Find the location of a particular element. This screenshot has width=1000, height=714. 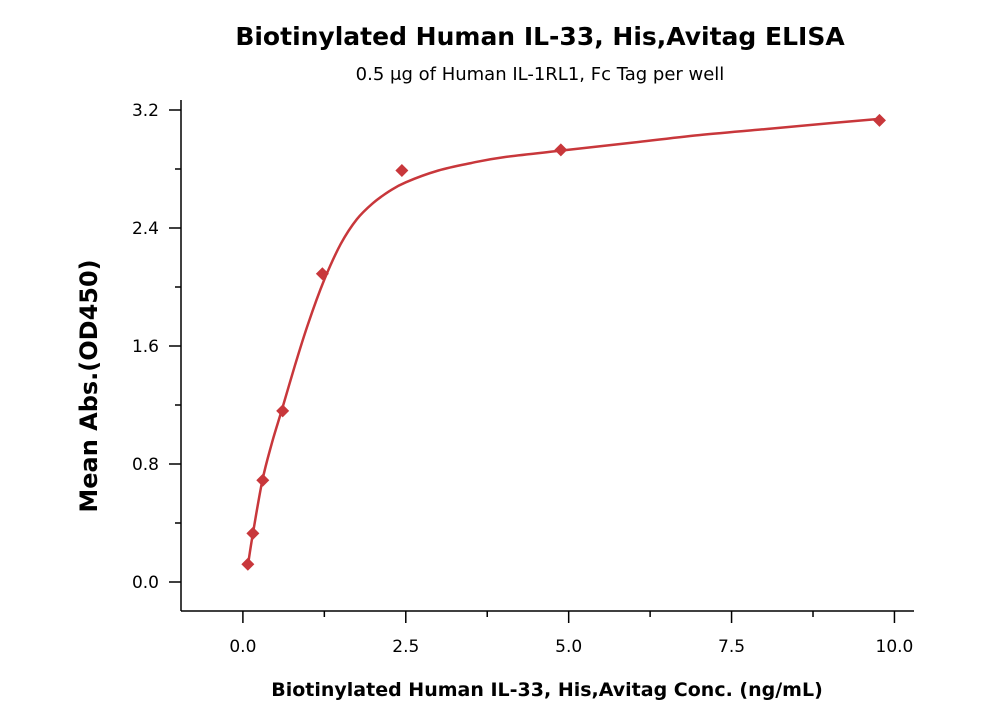

y-axis-label: Mean Abs.(OD450) is located at coordinates (89, 385).